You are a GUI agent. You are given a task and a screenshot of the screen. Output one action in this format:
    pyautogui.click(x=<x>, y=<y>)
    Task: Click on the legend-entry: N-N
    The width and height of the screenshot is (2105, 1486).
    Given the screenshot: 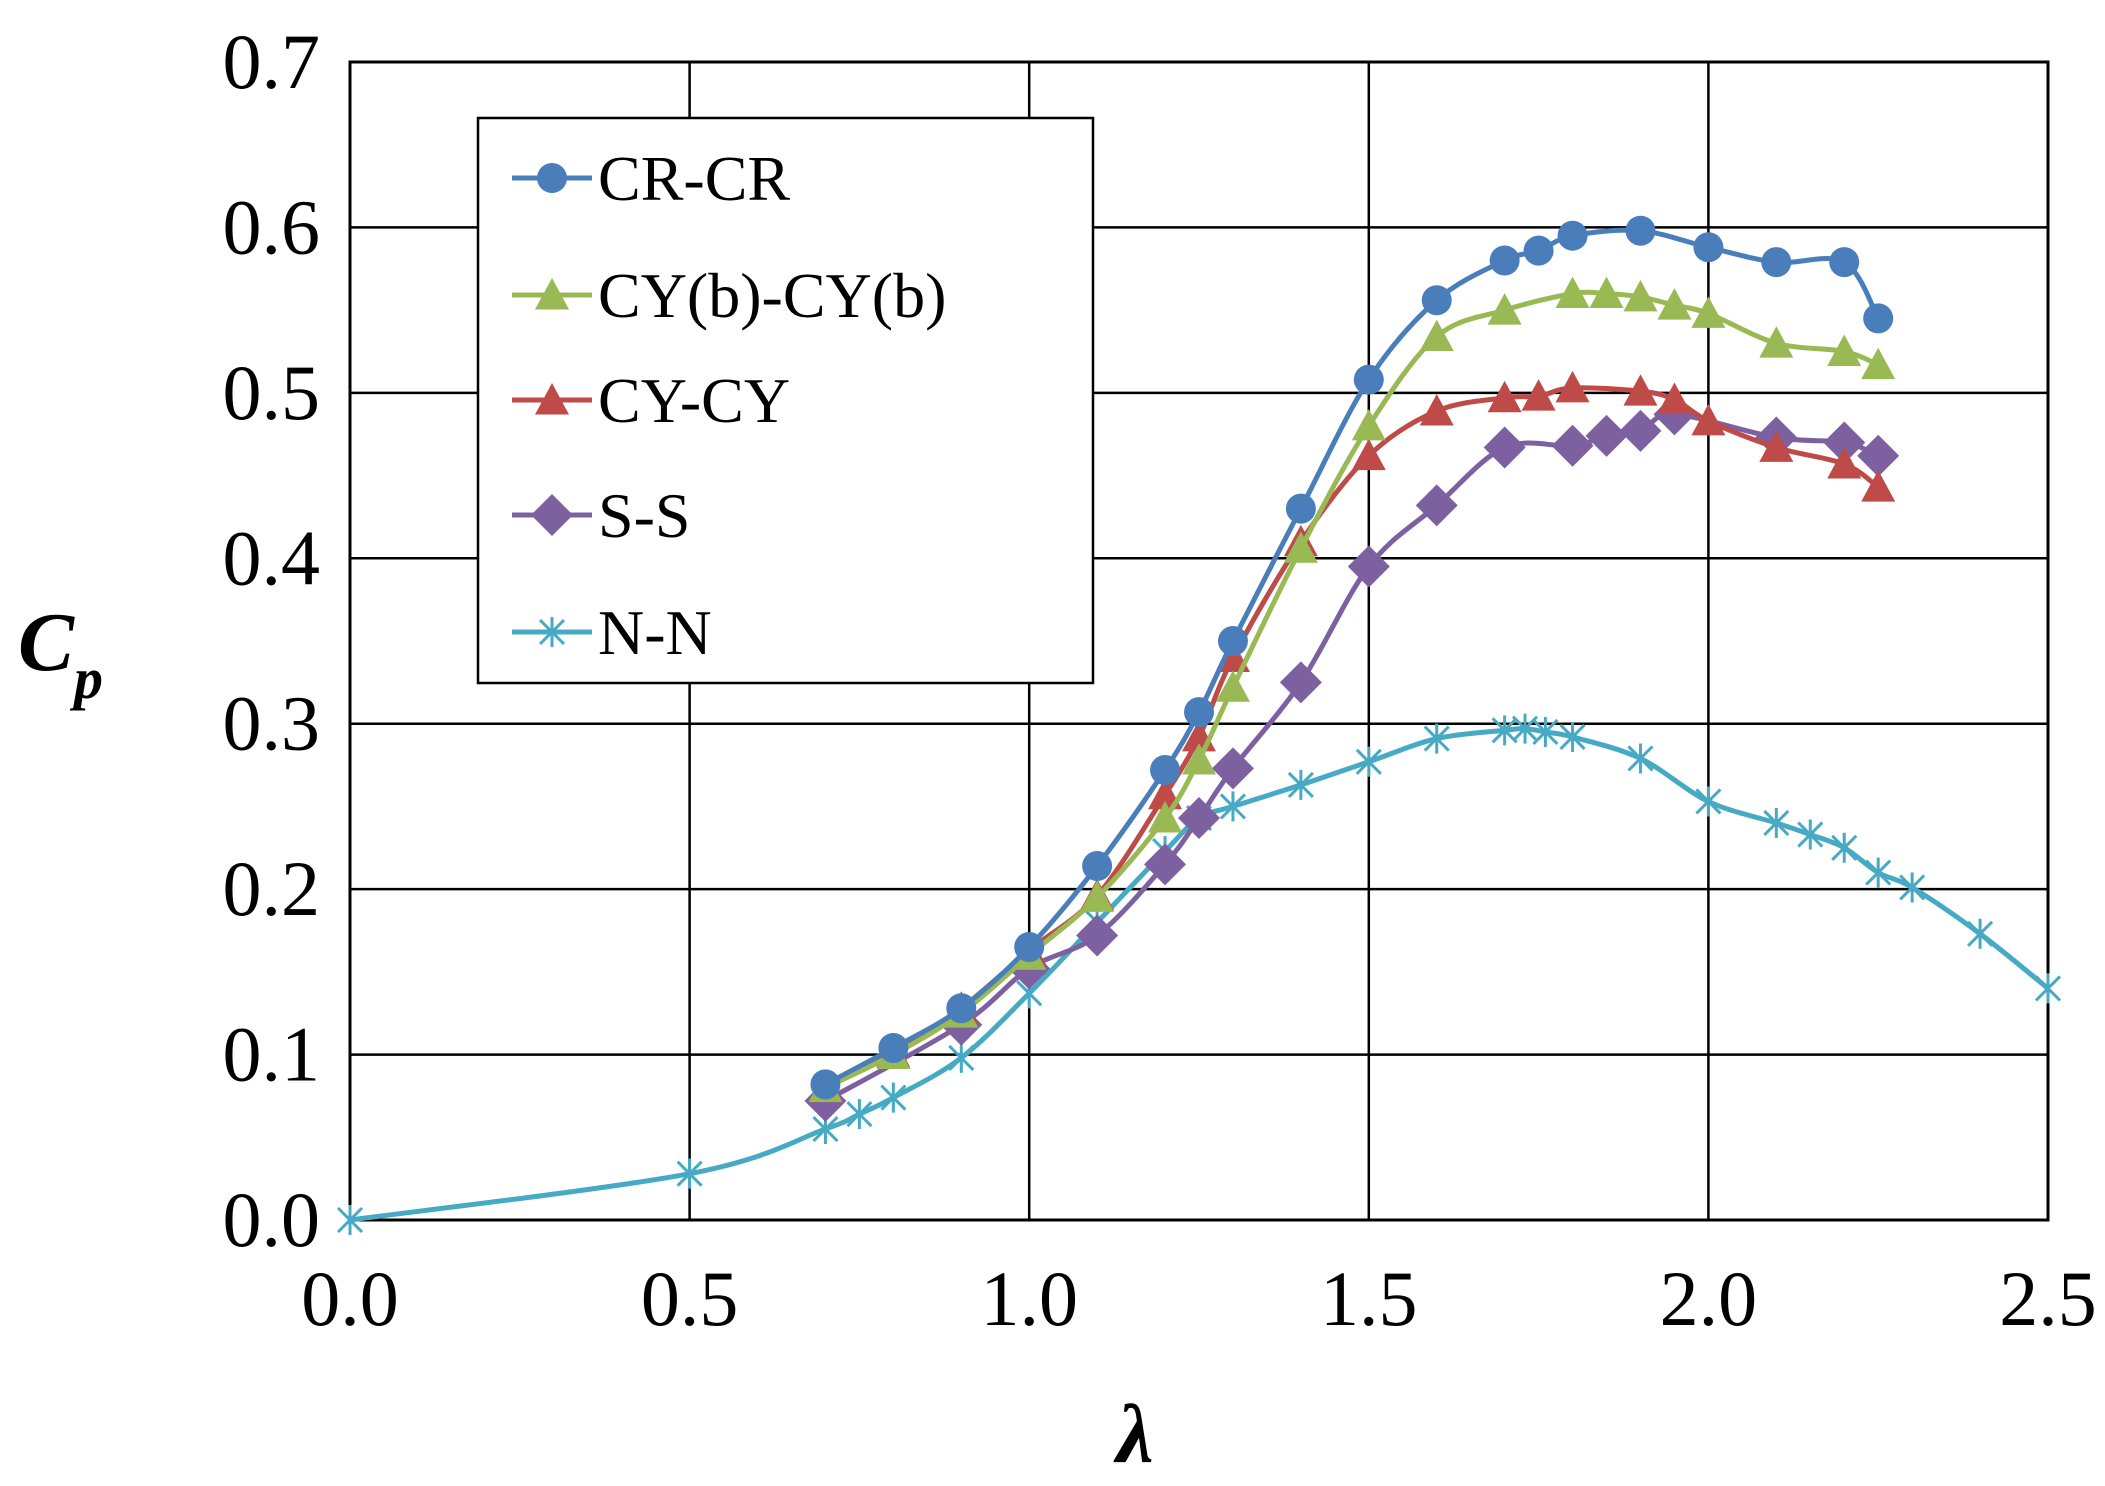 What is the action you would take?
    pyautogui.click(x=612, y=632)
    